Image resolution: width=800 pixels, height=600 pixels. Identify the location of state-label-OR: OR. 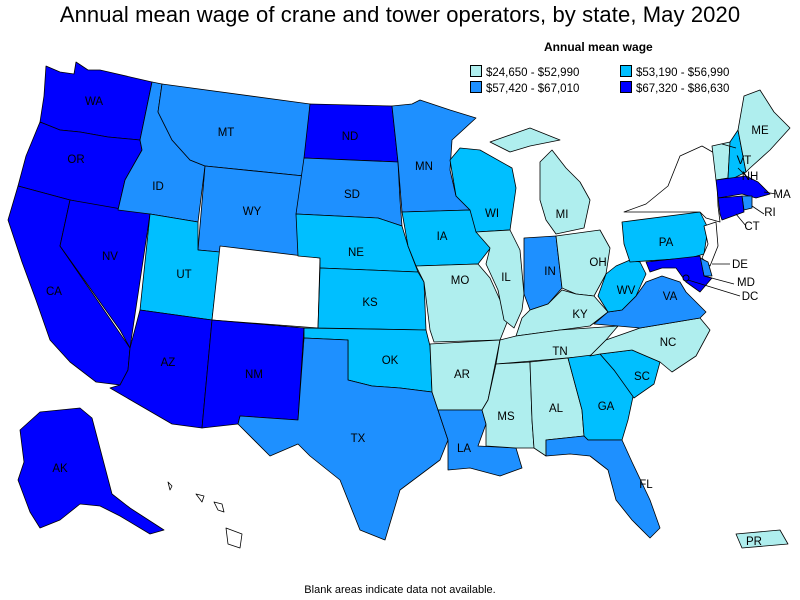
(75, 160).